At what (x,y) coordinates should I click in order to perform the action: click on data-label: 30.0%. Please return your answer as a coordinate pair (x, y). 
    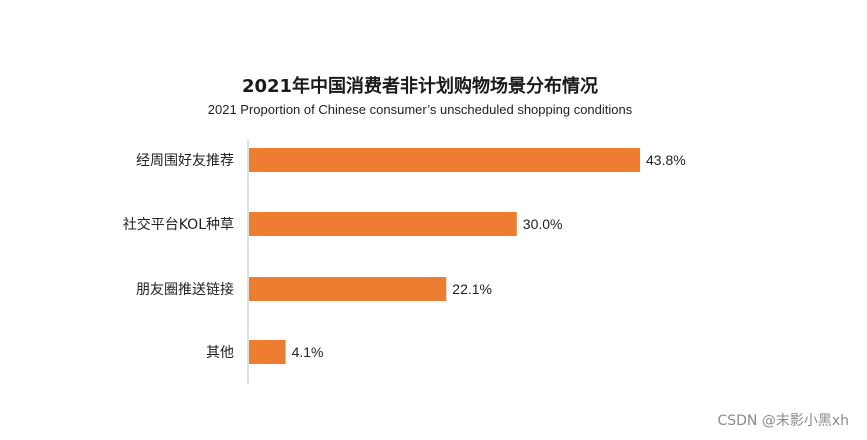
    Looking at the image, I should click on (543, 224).